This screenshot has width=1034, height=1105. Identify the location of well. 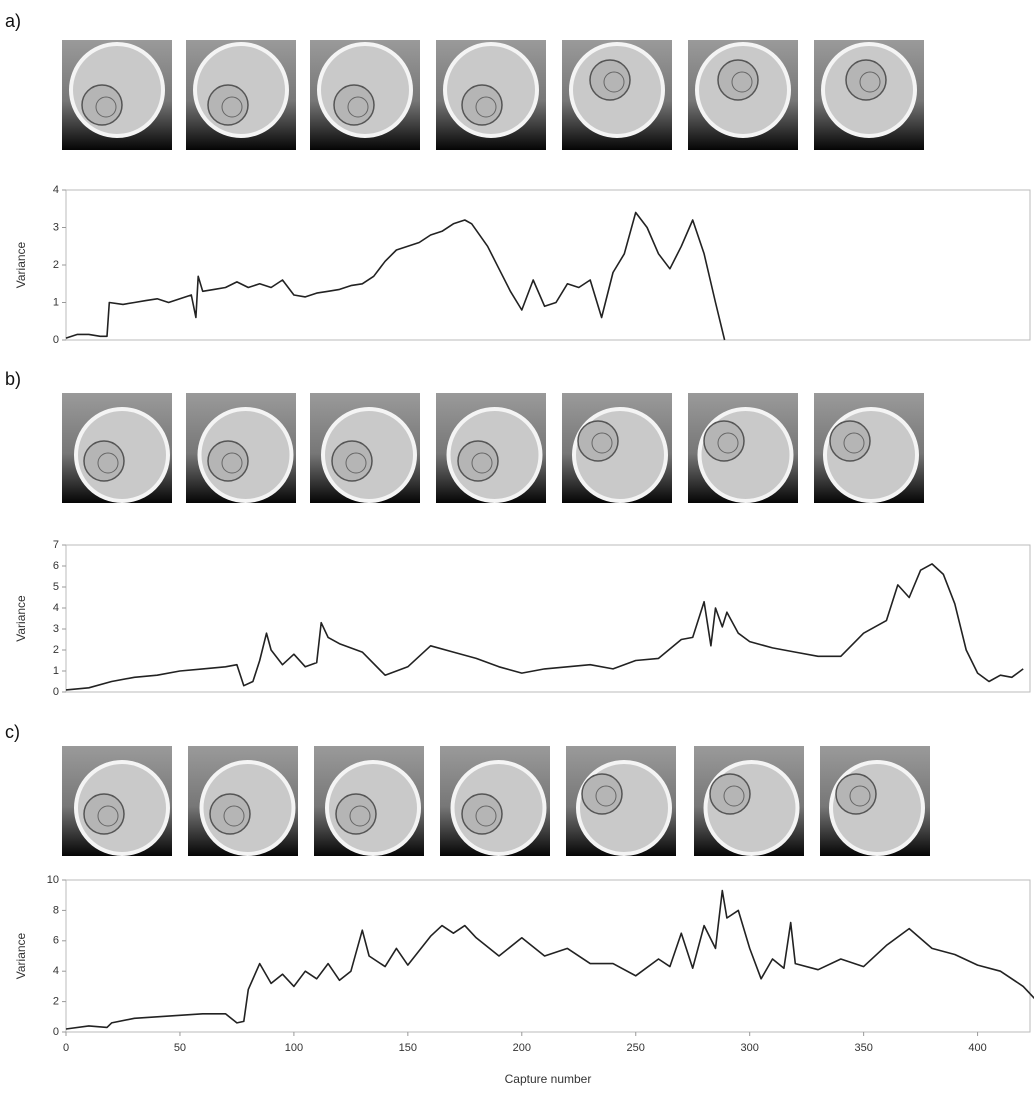
(117, 90).